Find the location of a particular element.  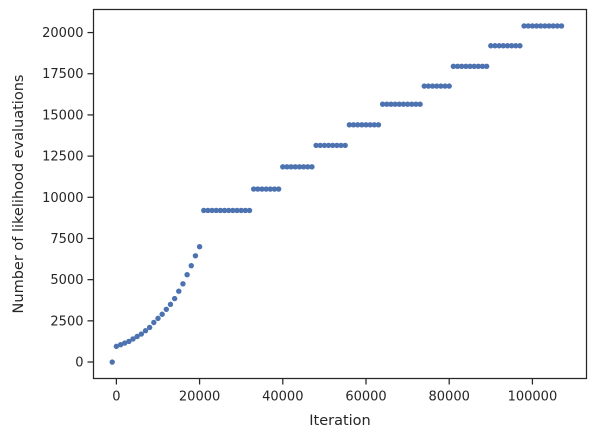

y-tick-label: 17500 is located at coordinates (62, 74).